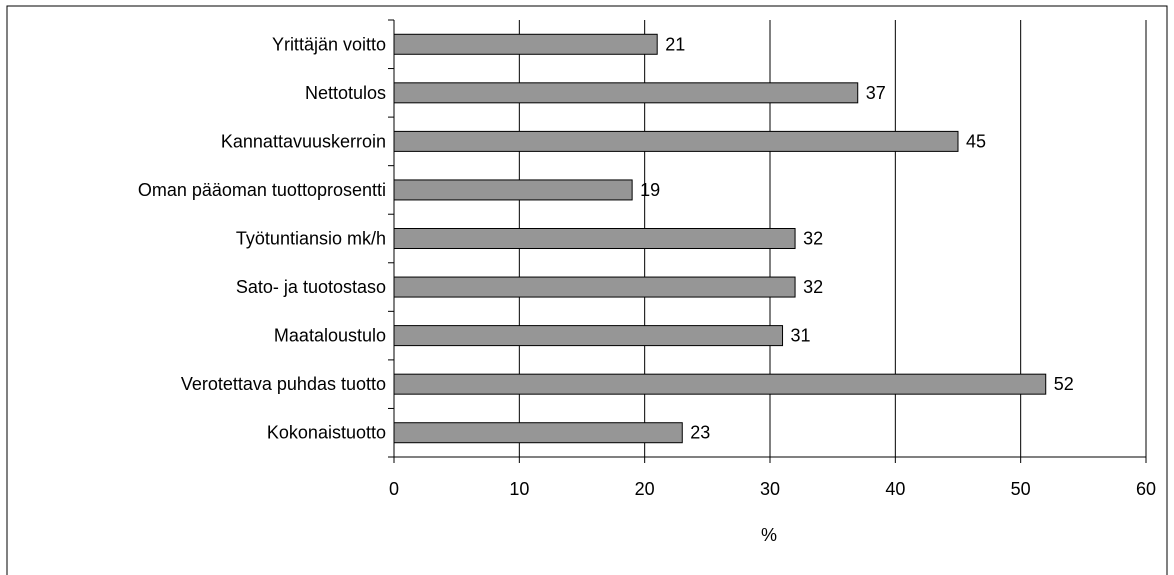 The image size is (1174, 575). What do you see at coordinates (876, 93) in the screenshot?
I see `value-label: 37` at bounding box center [876, 93].